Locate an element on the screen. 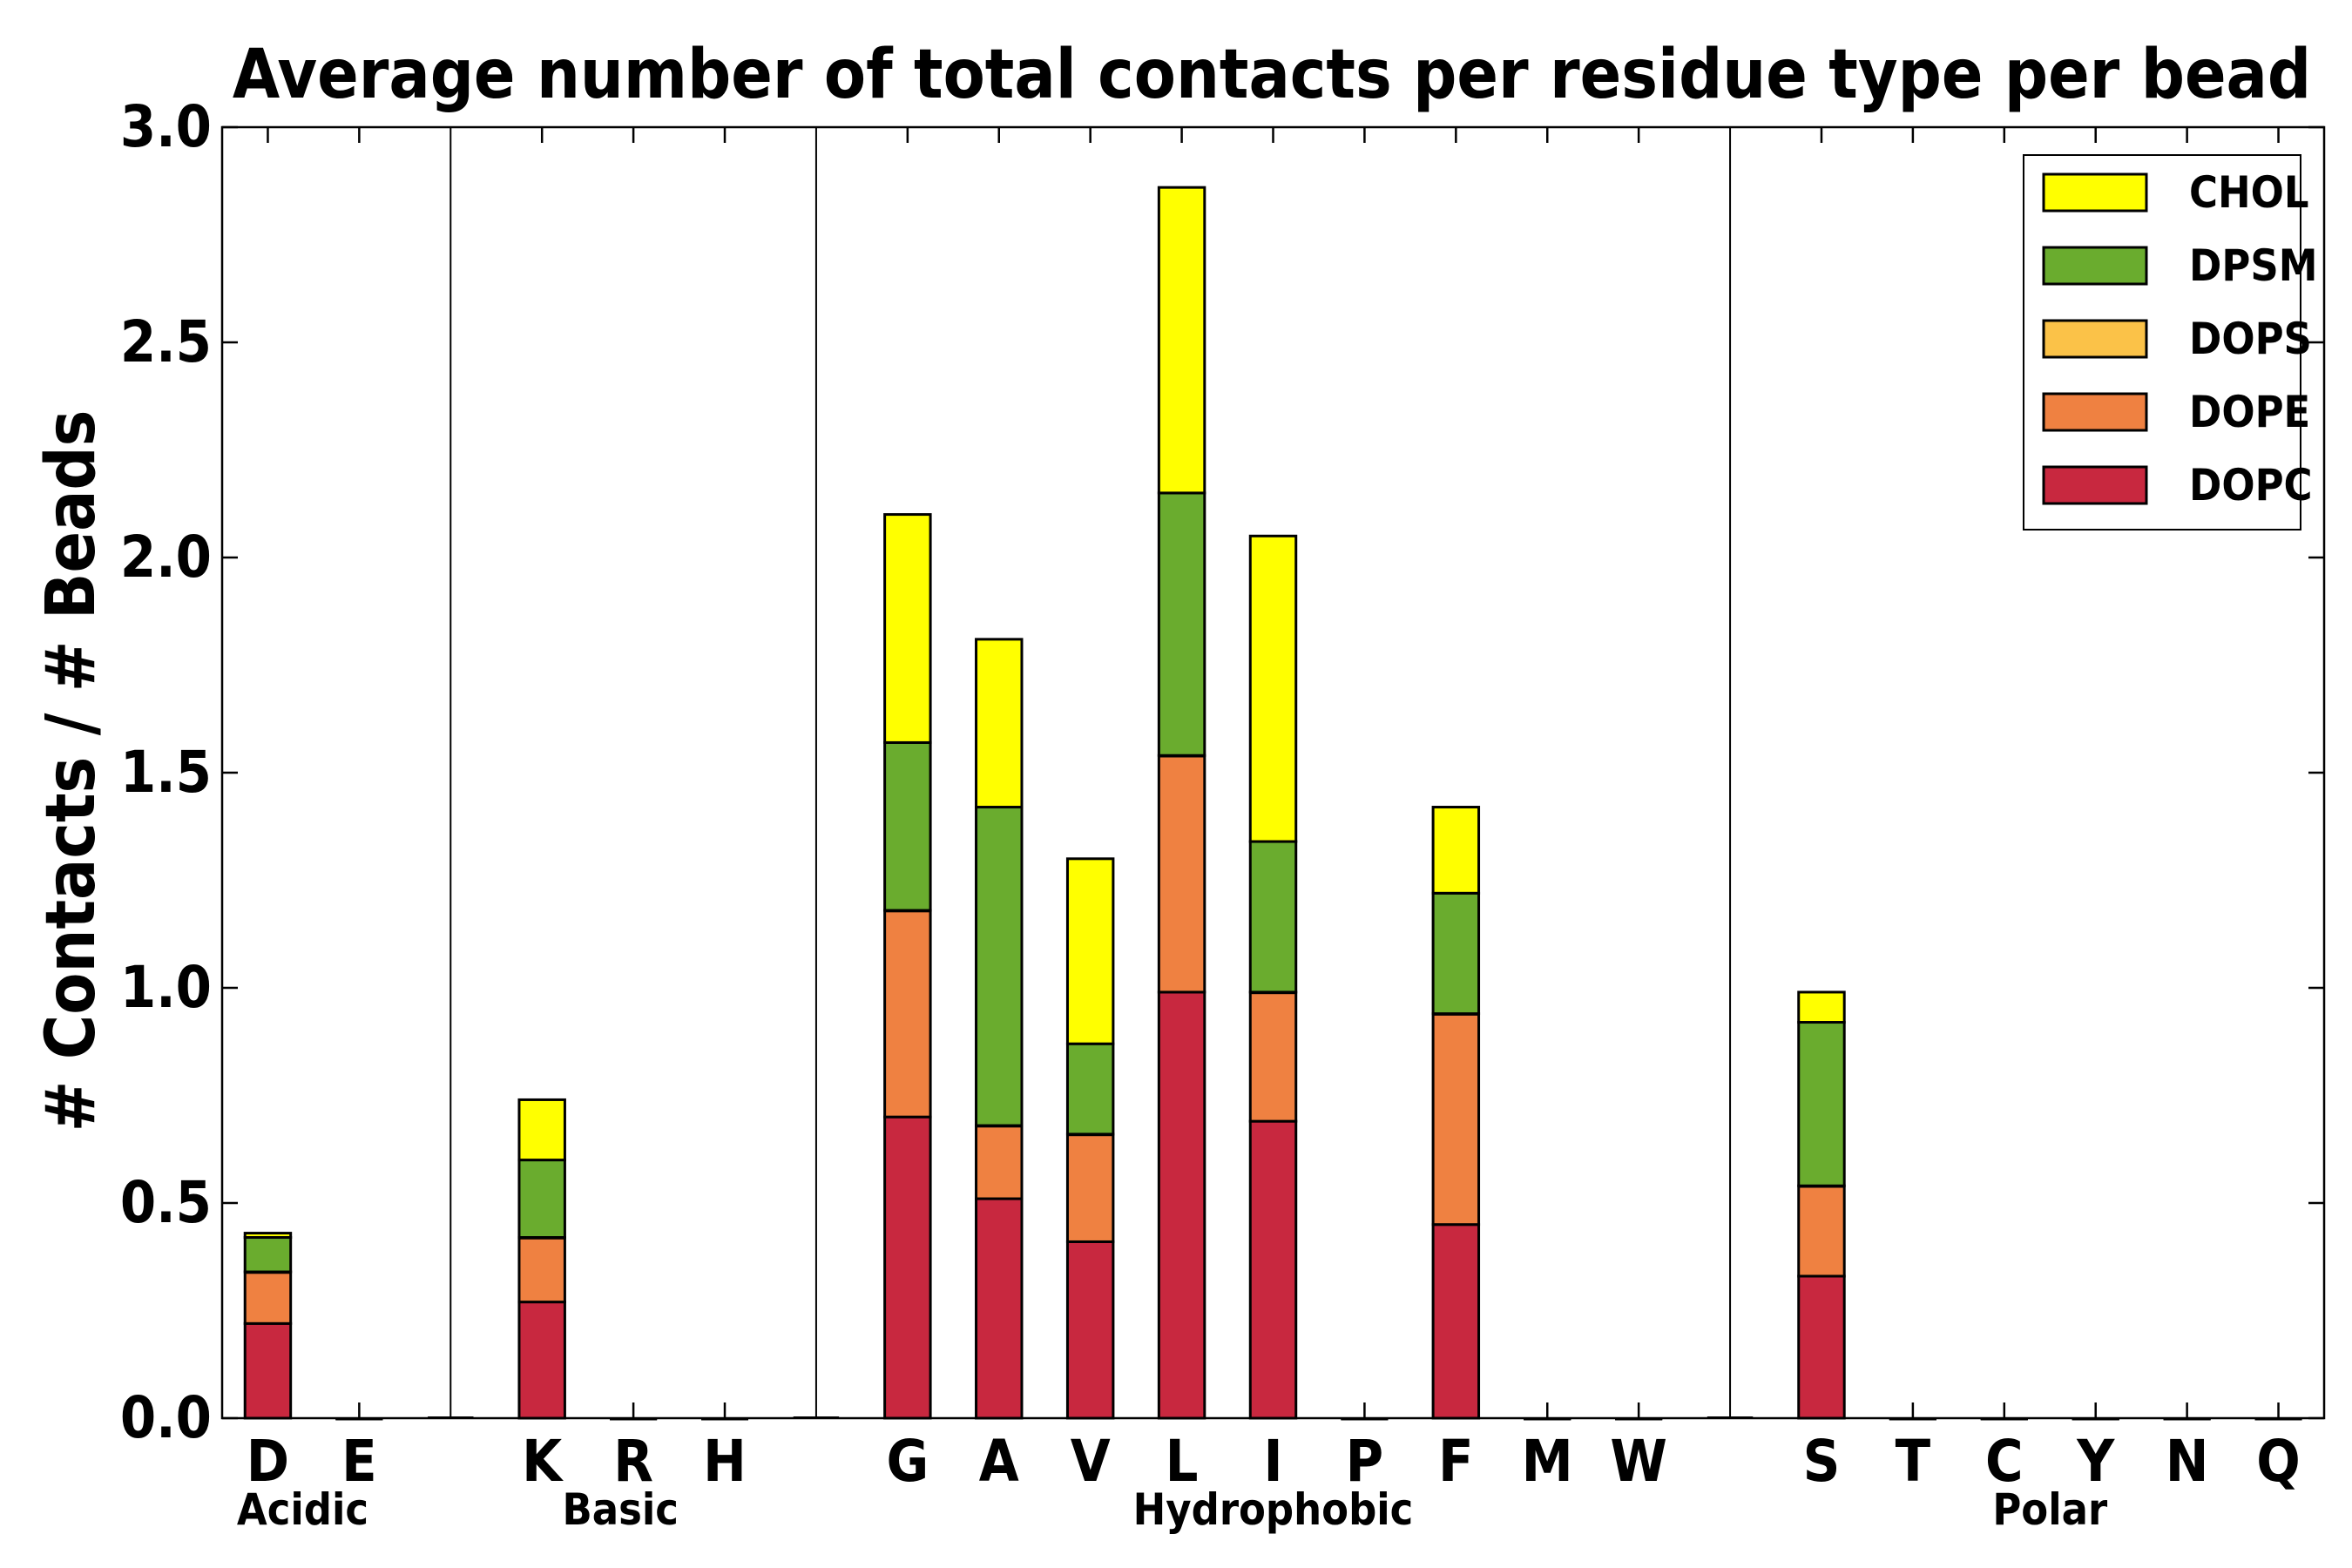  x-tick-label: I is located at coordinates (1272, 1461).